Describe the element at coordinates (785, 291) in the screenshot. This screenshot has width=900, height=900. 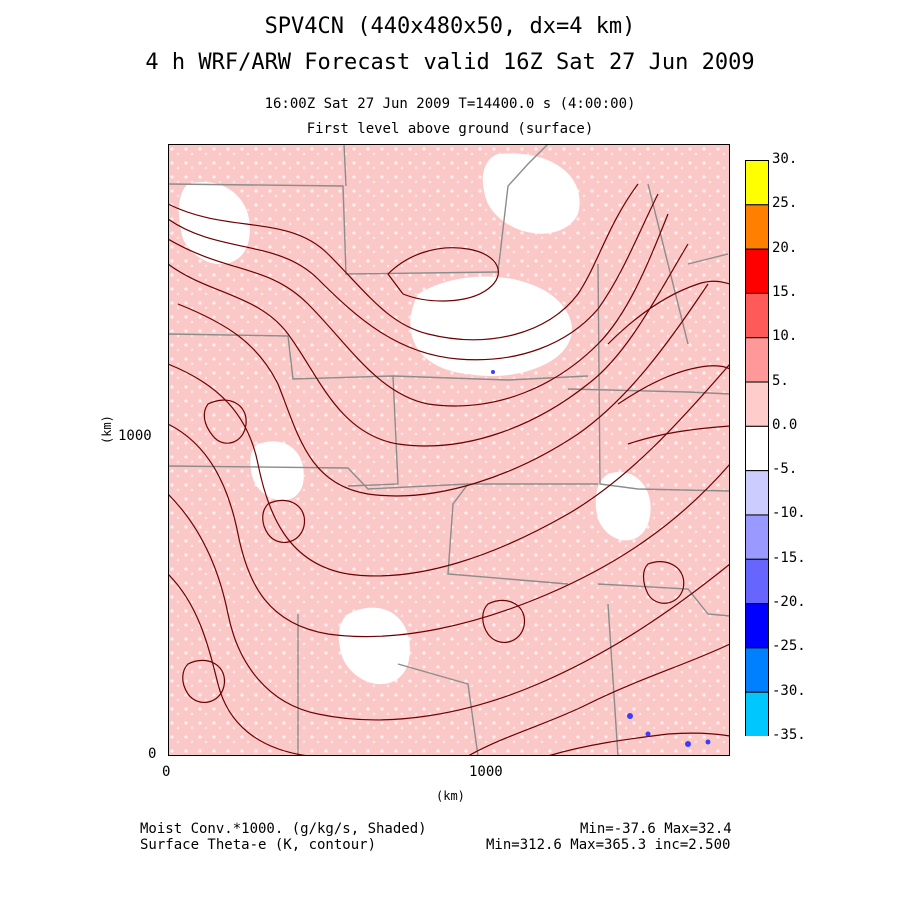
I see `colorbar-tick-label: 15.` at that location.